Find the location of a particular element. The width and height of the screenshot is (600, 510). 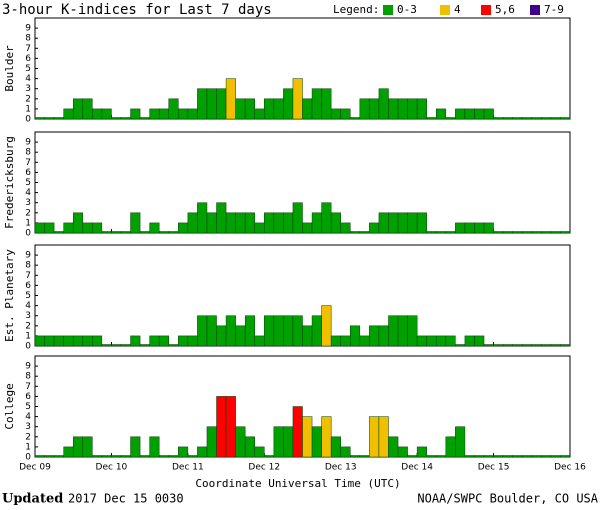

y-tick-label: 6 is located at coordinates (28, 397).